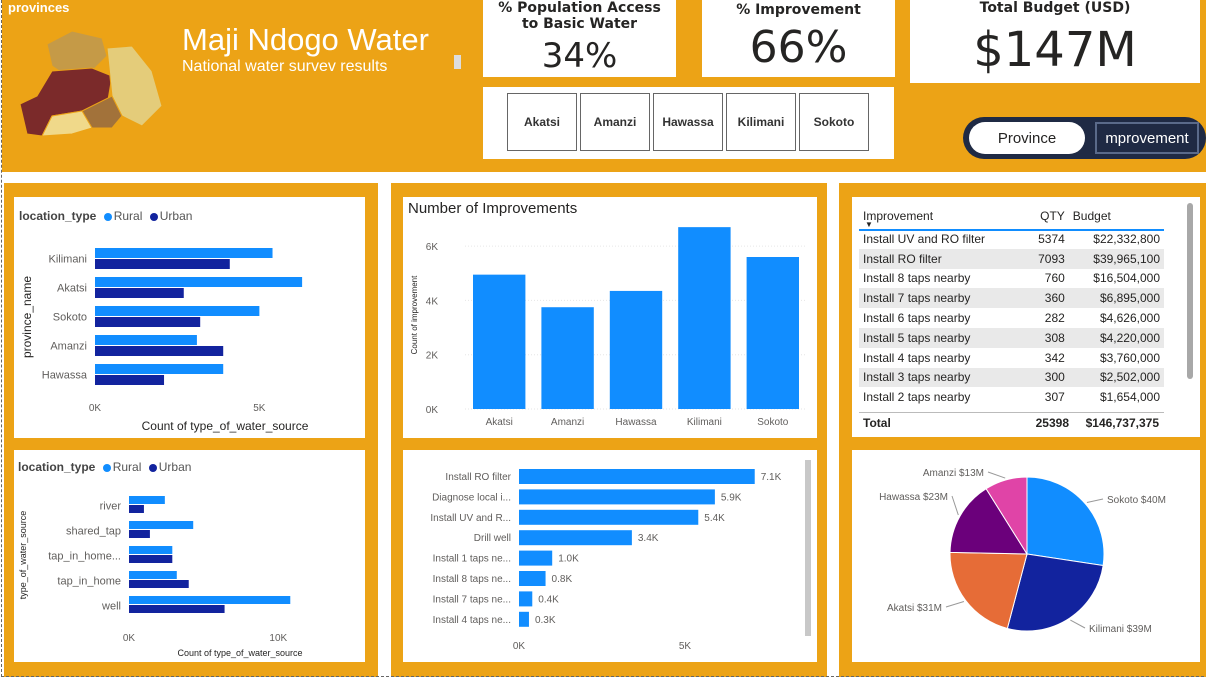  Describe the element at coordinates (1054, 357) in the screenshot. I see `table-cell-qty: 342` at that location.